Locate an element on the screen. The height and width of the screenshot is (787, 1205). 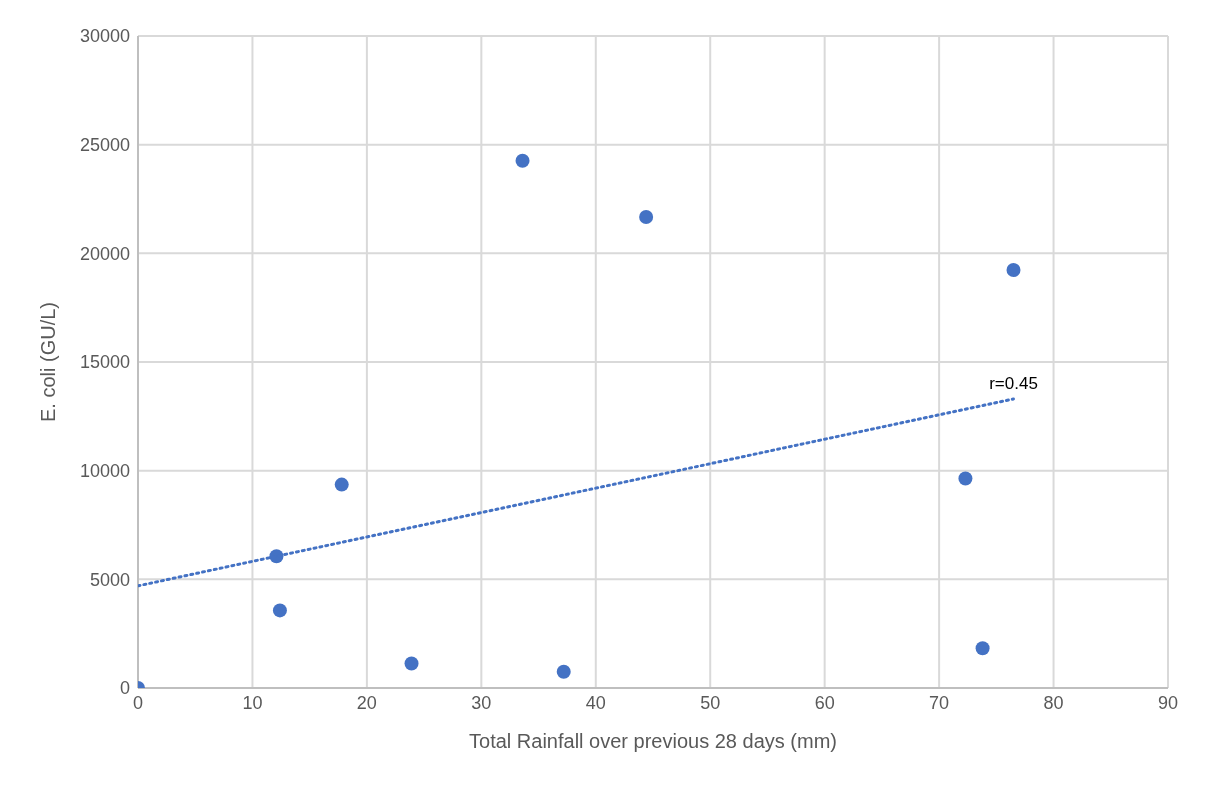
x-tick-label: 0 is located at coordinates (138, 702).